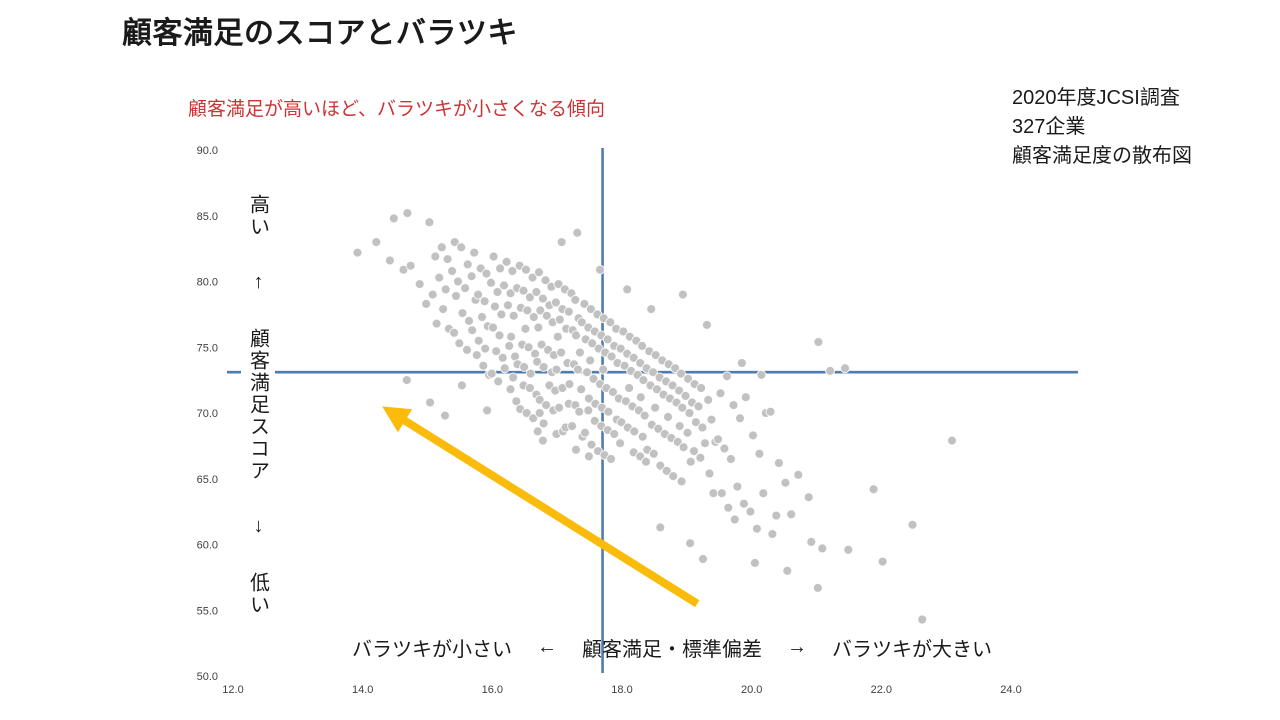 This screenshot has height=720, width=1280. What do you see at coordinates (207, 677) in the screenshot?
I see `y-tick-label: 50.0` at bounding box center [207, 677].